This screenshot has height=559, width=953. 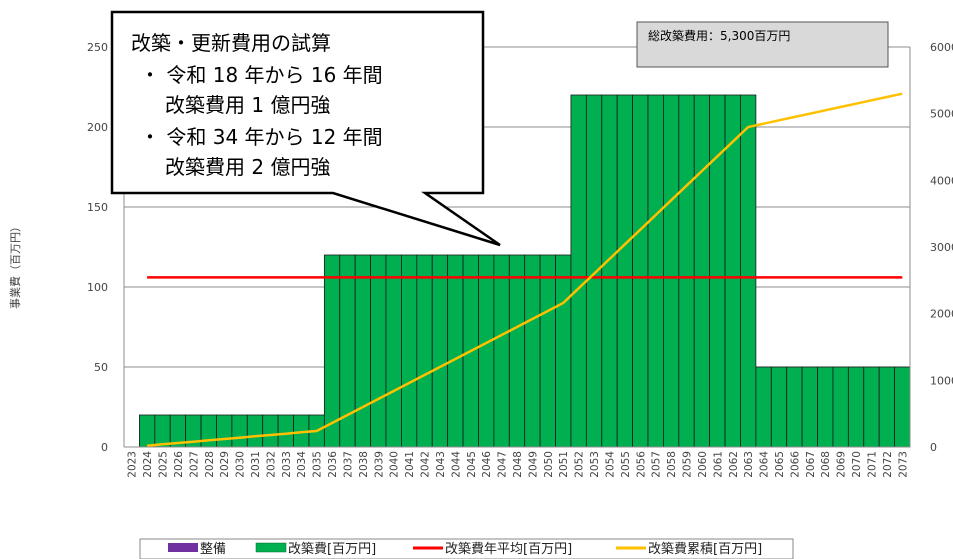 What do you see at coordinates (719, 35) in the screenshot?
I see `total-cost-text: 総改築費用：5,300百万円` at bounding box center [719, 35].